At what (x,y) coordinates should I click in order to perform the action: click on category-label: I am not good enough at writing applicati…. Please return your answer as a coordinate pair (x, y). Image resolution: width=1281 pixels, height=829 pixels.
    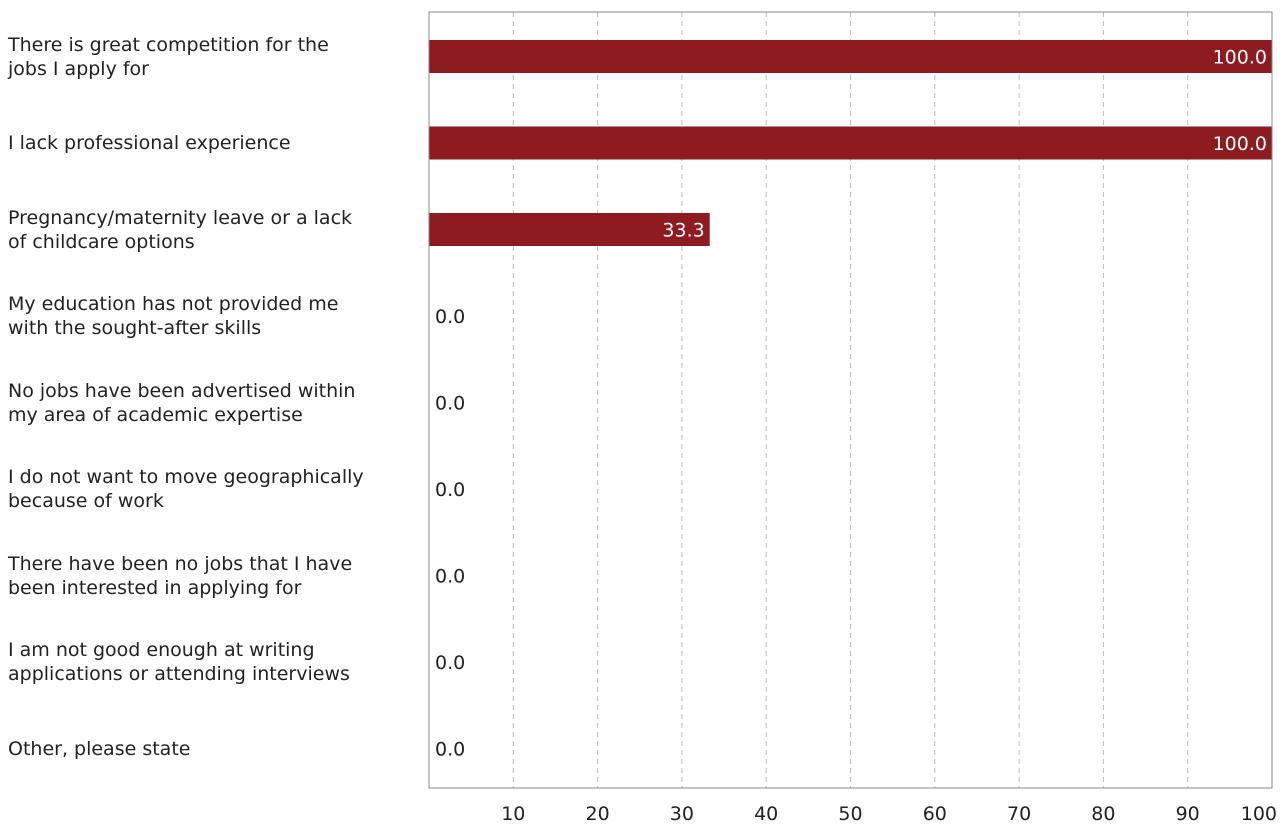
    Looking at the image, I should click on (179, 662).